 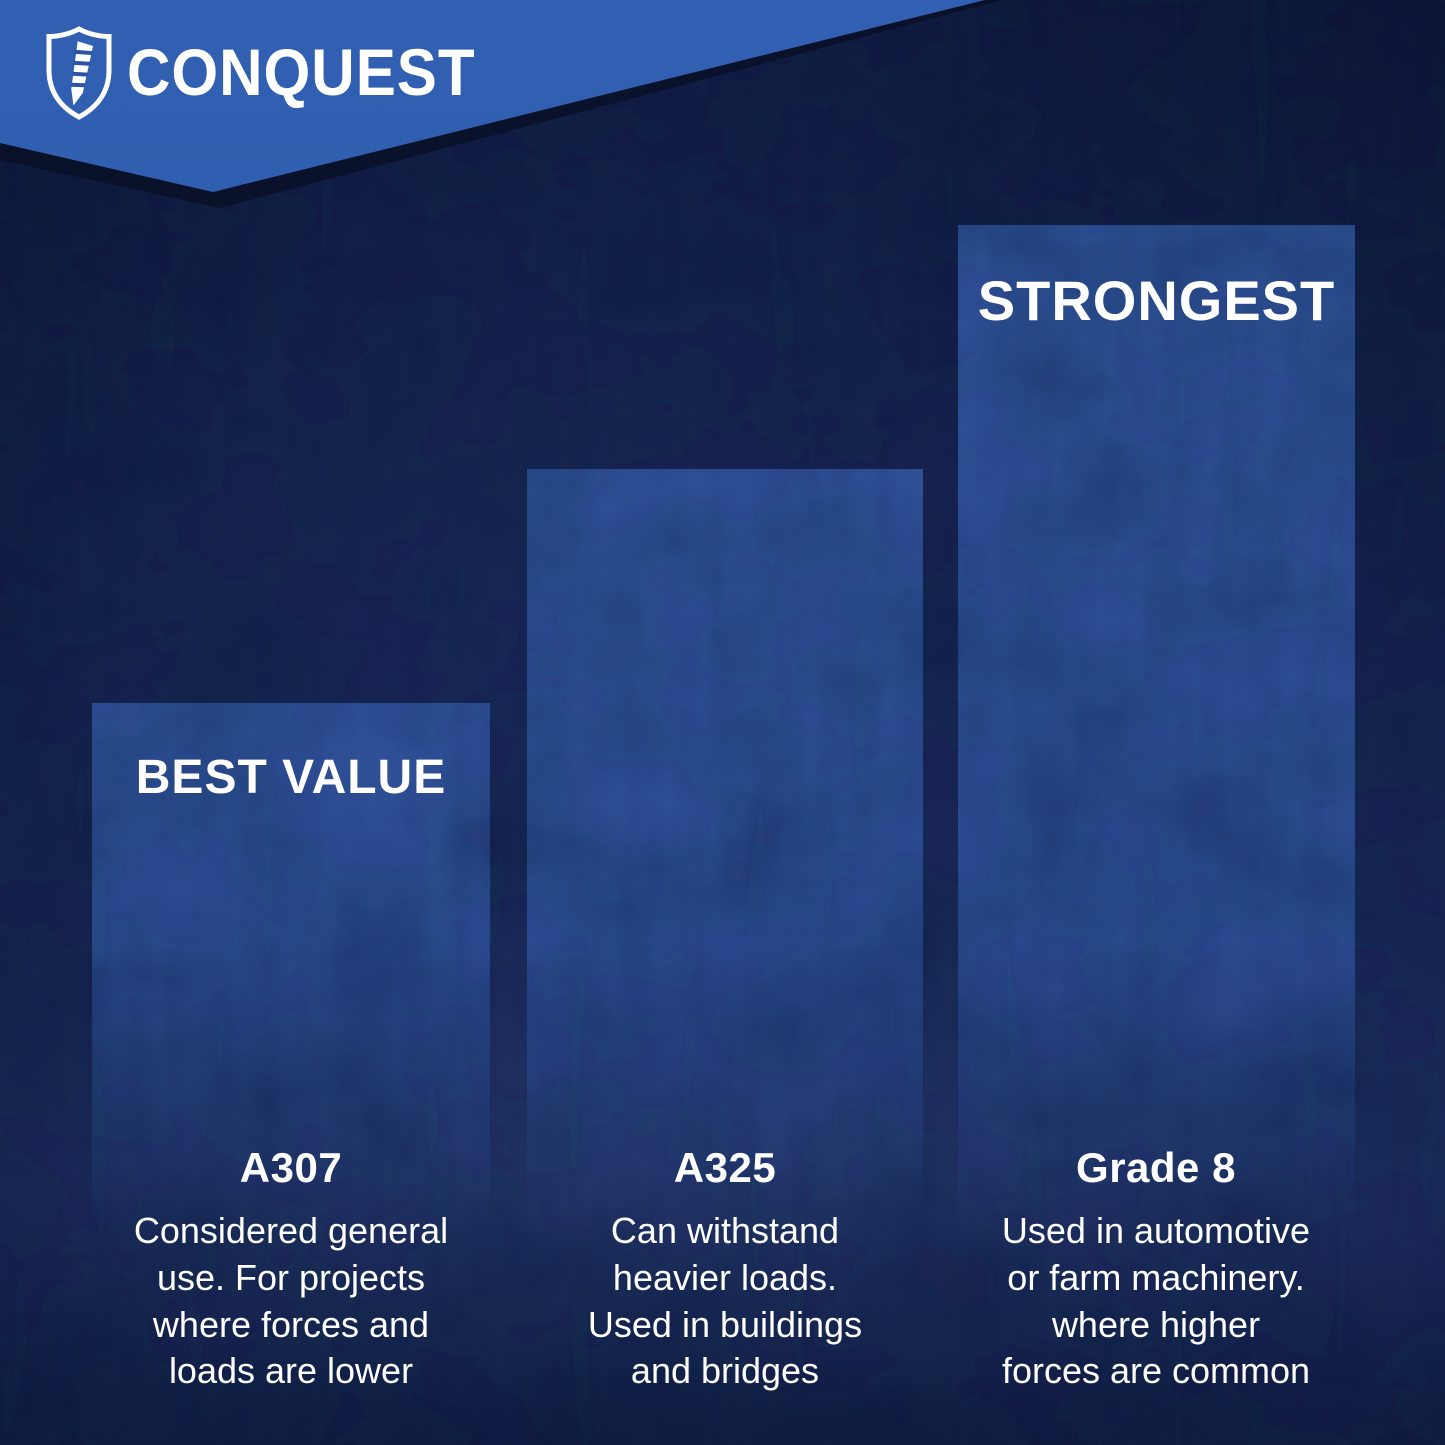 What do you see at coordinates (291, 1167) in the screenshot?
I see `column-title: A307` at bounding box center [291, 1167].